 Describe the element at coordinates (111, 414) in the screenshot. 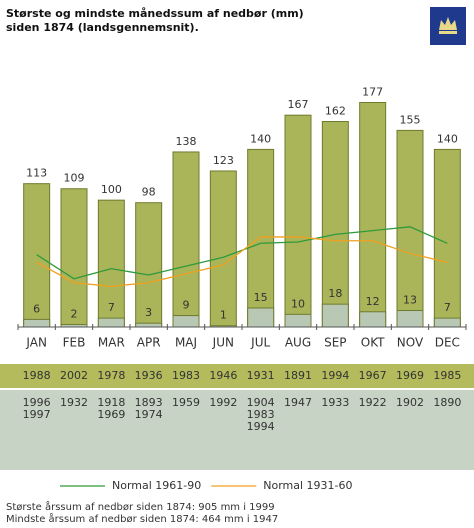

I see `min-year: 1969` at that location.